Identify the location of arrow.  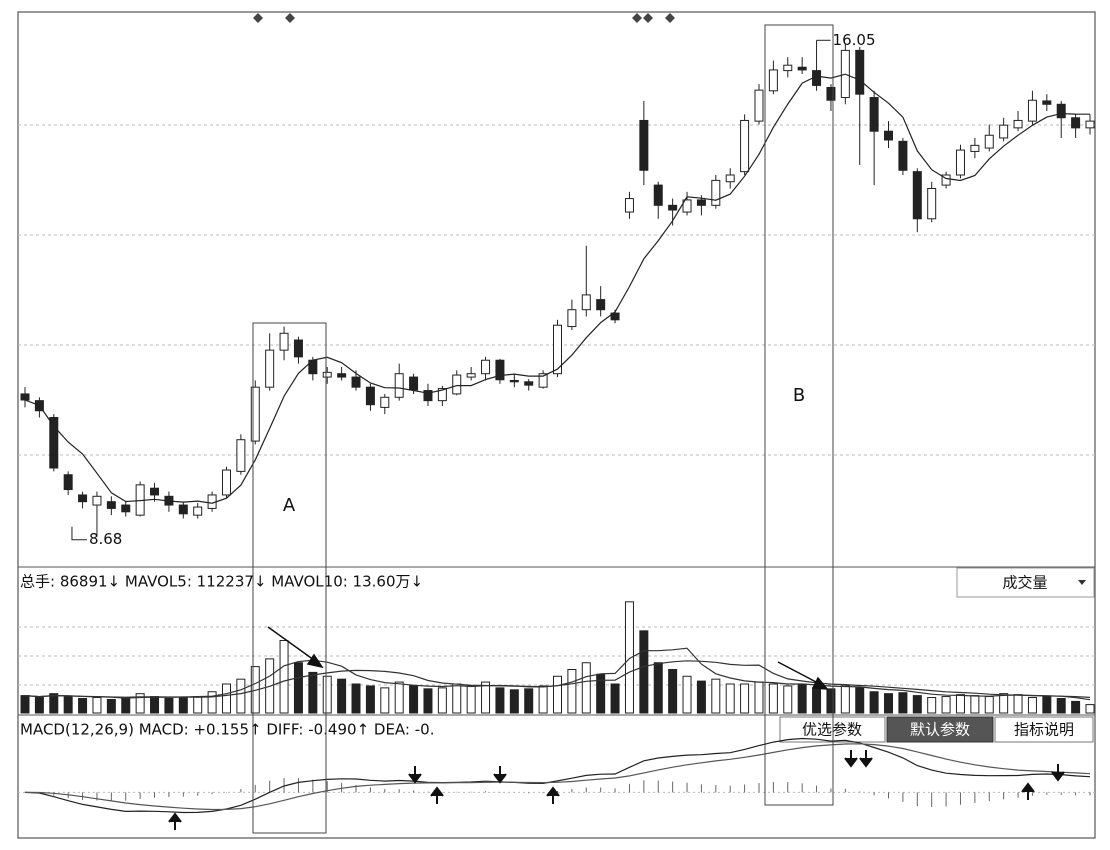
(291, 643).